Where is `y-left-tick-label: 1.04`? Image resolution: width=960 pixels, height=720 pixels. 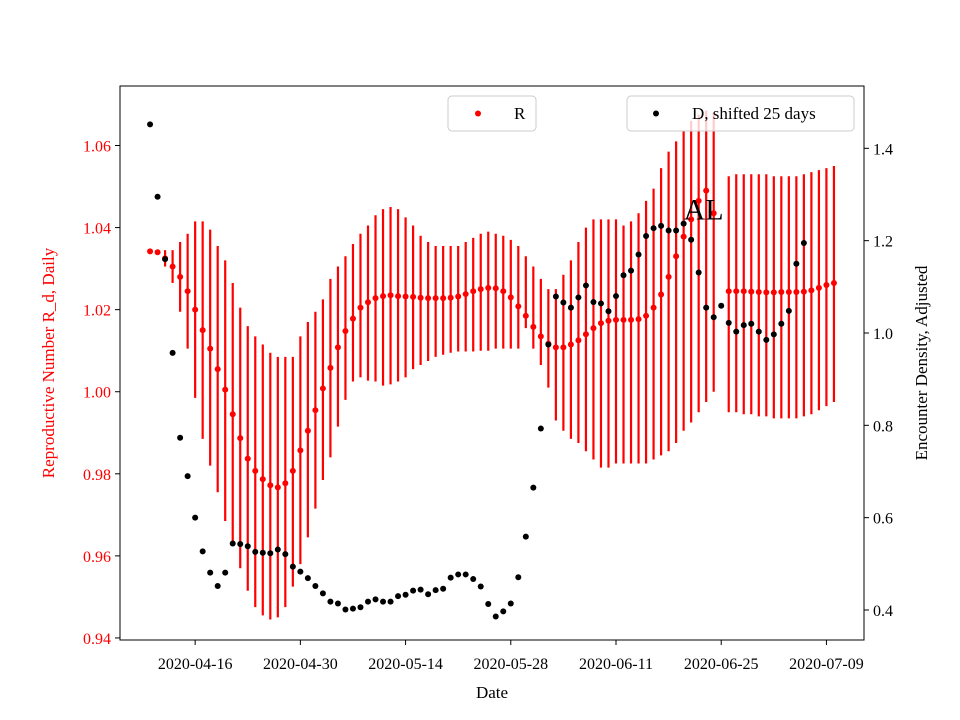 y-left-tick-label: 1.04 is located at coordinates (97, 229).